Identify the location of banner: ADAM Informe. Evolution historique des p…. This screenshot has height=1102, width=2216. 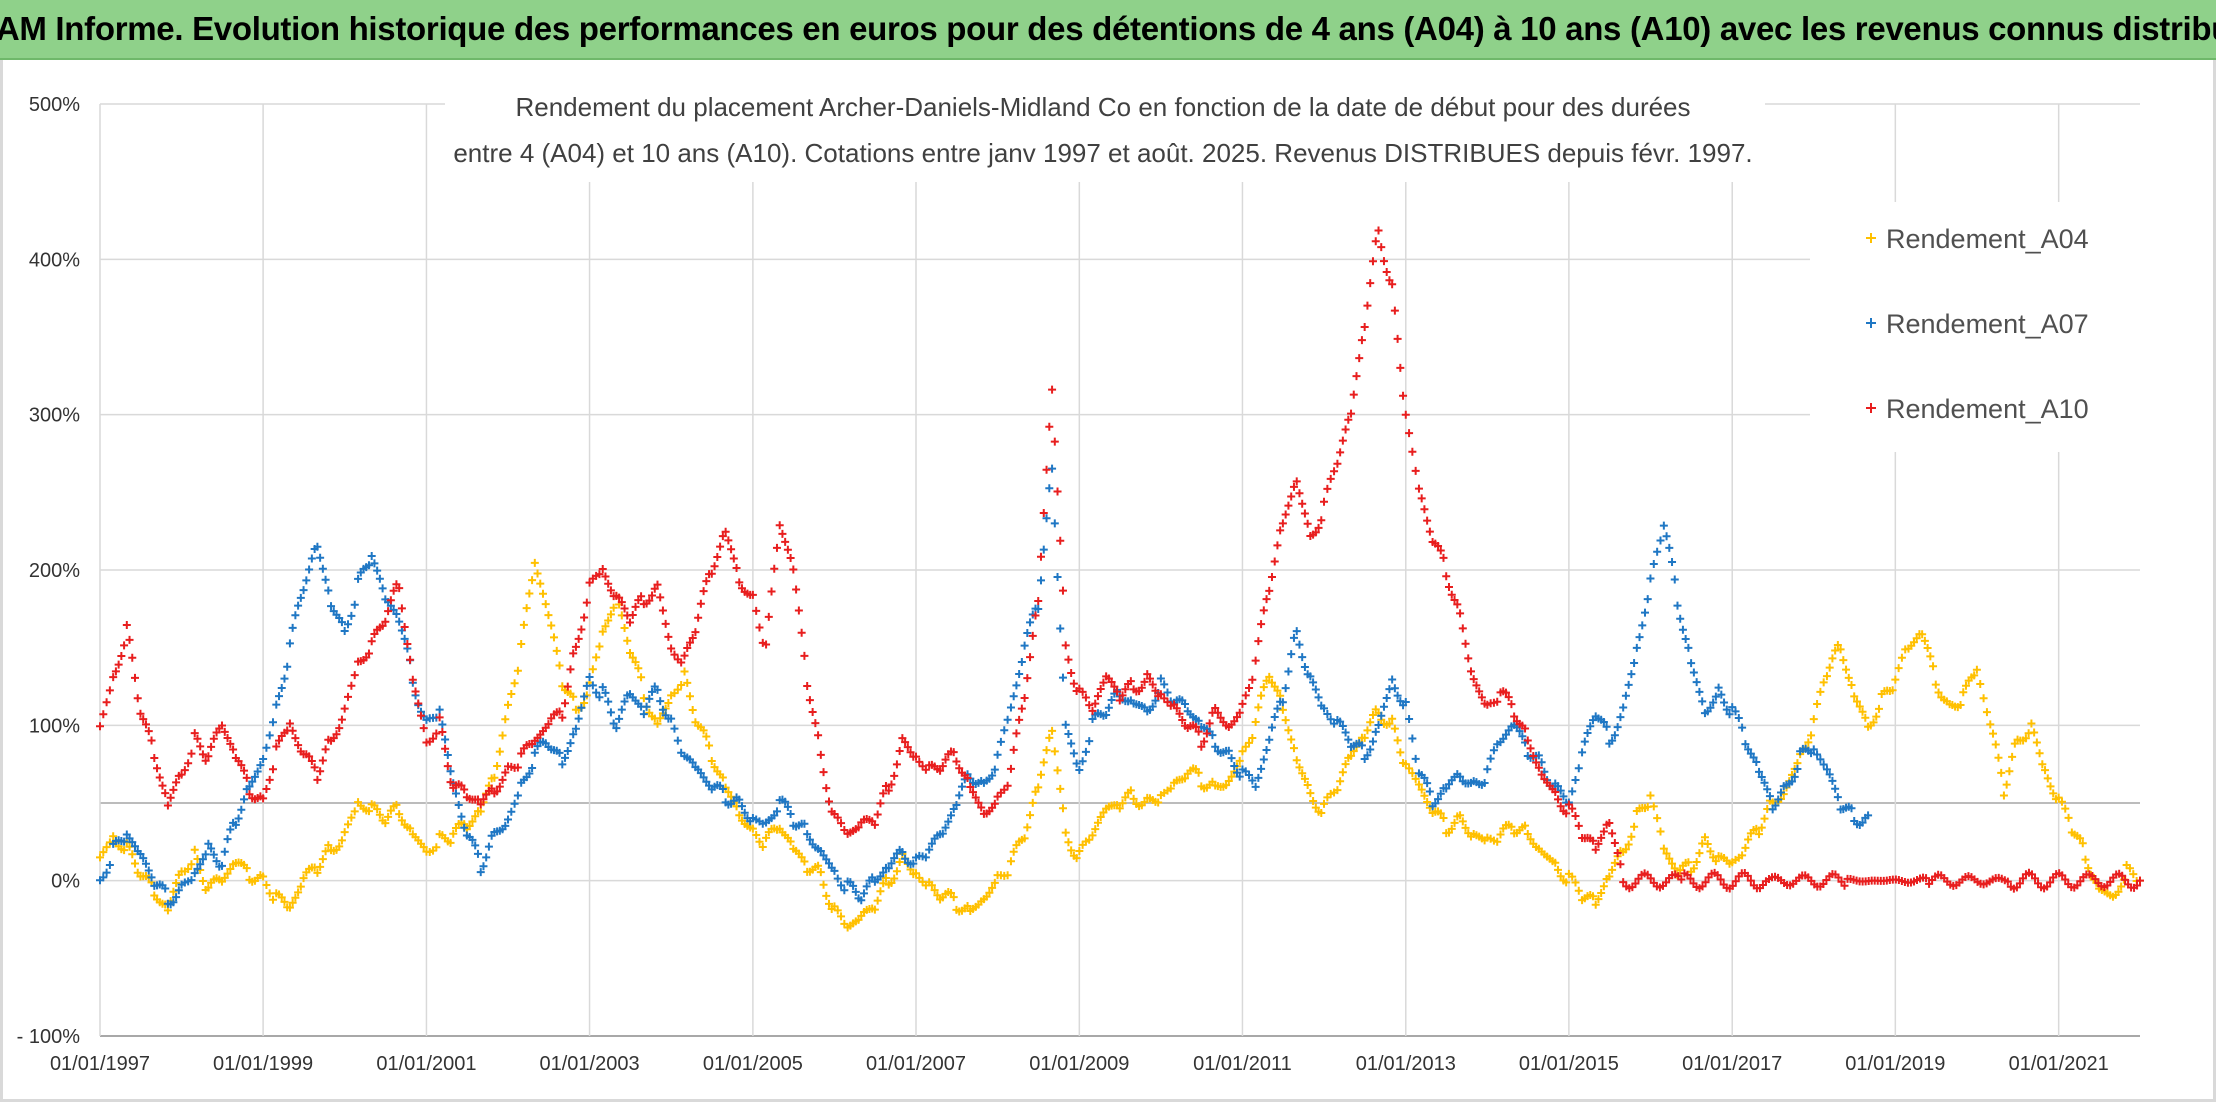
(1108, 30).